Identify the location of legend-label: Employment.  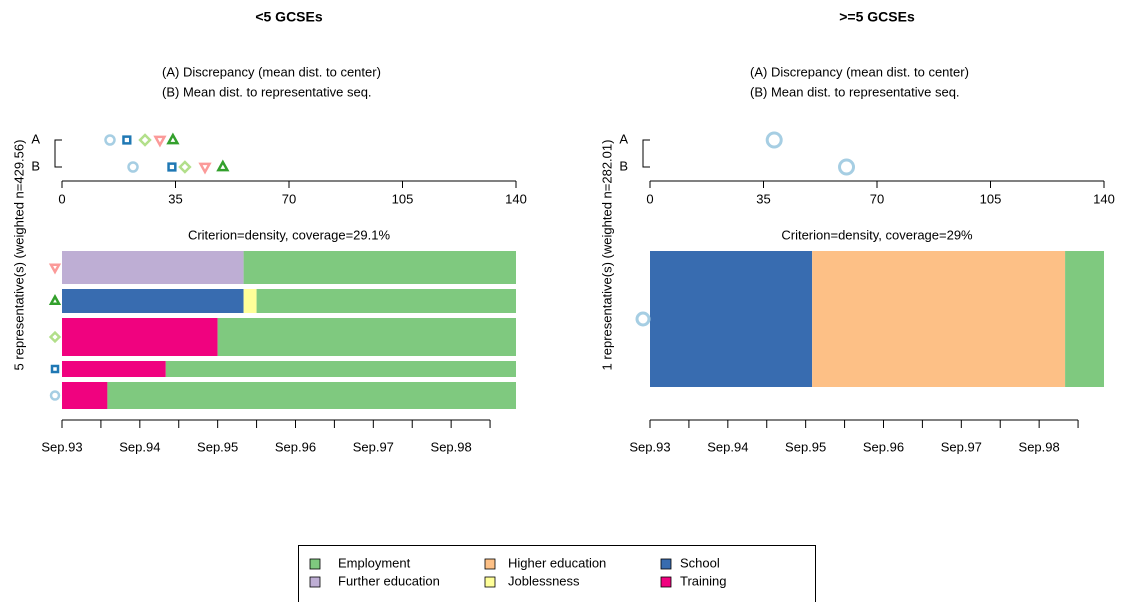
(374, 562).